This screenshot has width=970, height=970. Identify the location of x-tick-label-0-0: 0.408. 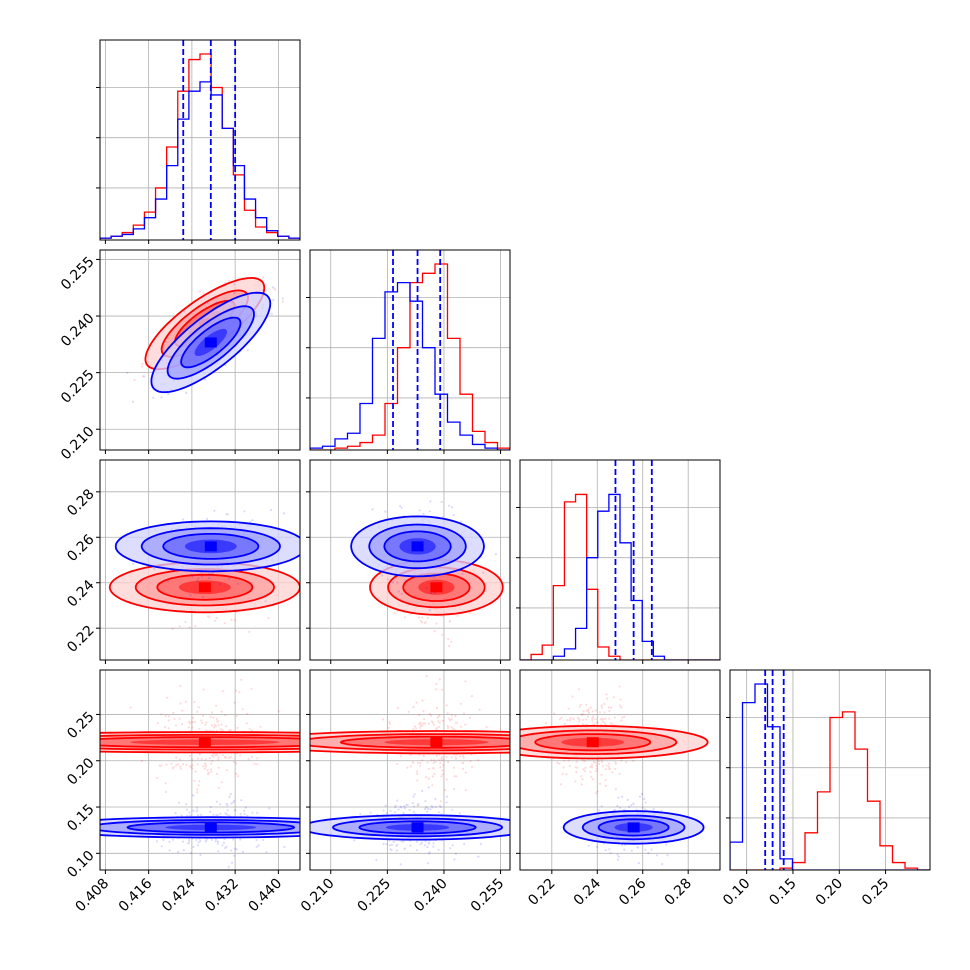
(93, 896).